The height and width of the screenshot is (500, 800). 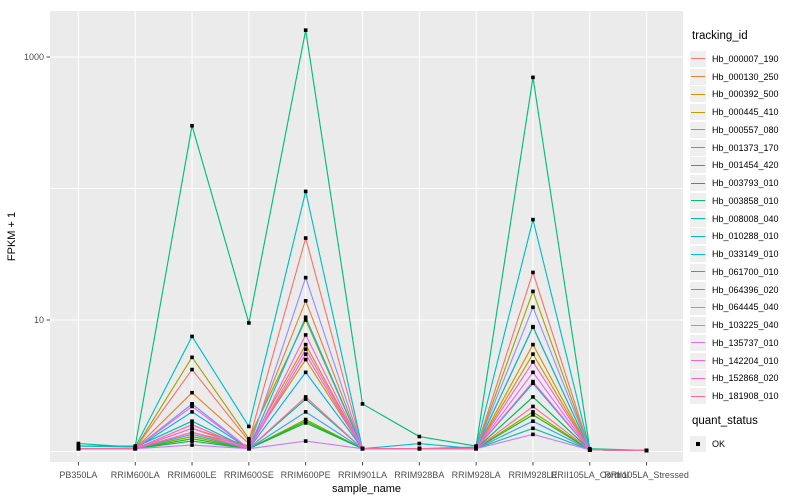 What do you see at coordinates (532, 475) in the screenshot?
I see `x-tick-label: RRIM928LE` at bounding box center [532, 475].